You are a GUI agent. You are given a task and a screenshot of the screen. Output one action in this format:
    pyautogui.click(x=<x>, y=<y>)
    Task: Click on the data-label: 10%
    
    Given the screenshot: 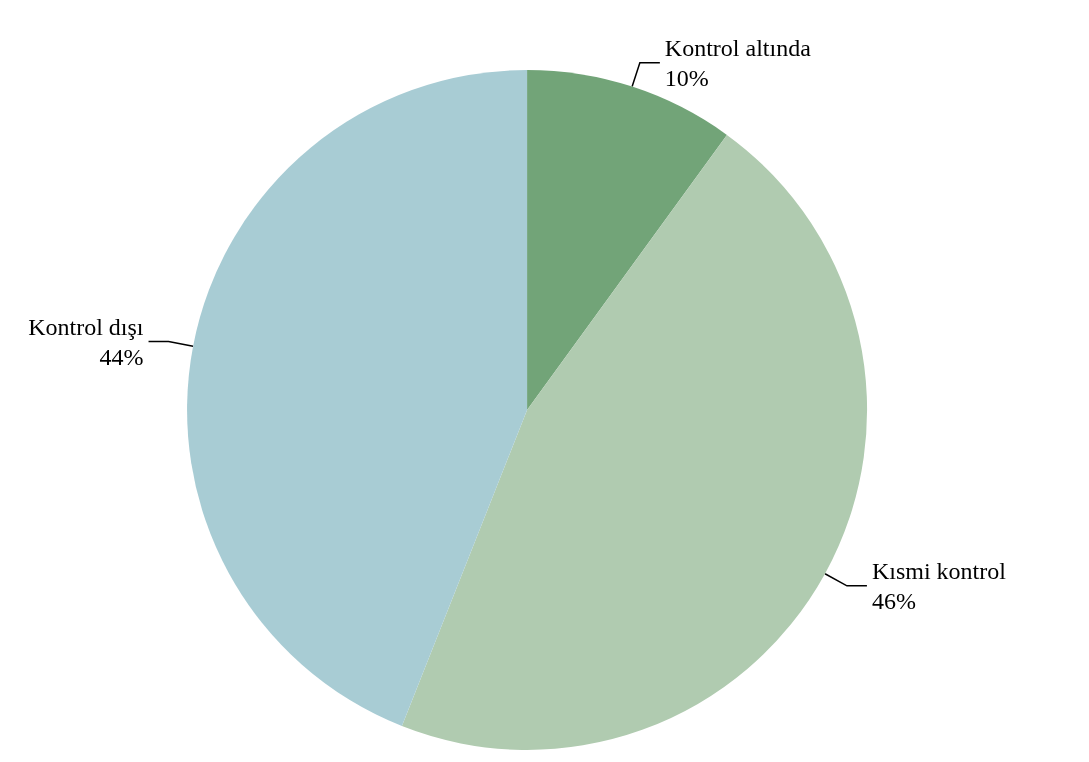 What is the action you would take?
    pyautogui.click(x=686, y=77)
    